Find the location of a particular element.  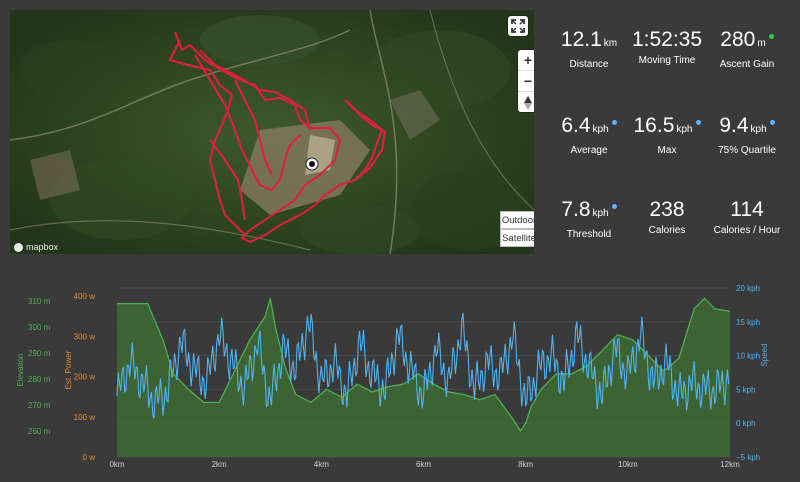

stat-calories-hour: 114 Calories / Hour is located at coordinates (747, 217).